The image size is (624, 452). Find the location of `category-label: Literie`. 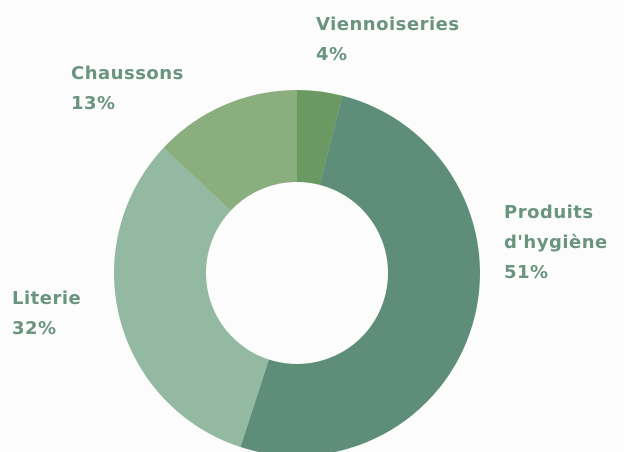

category-label: Literie is located at coordinates (47, 298).